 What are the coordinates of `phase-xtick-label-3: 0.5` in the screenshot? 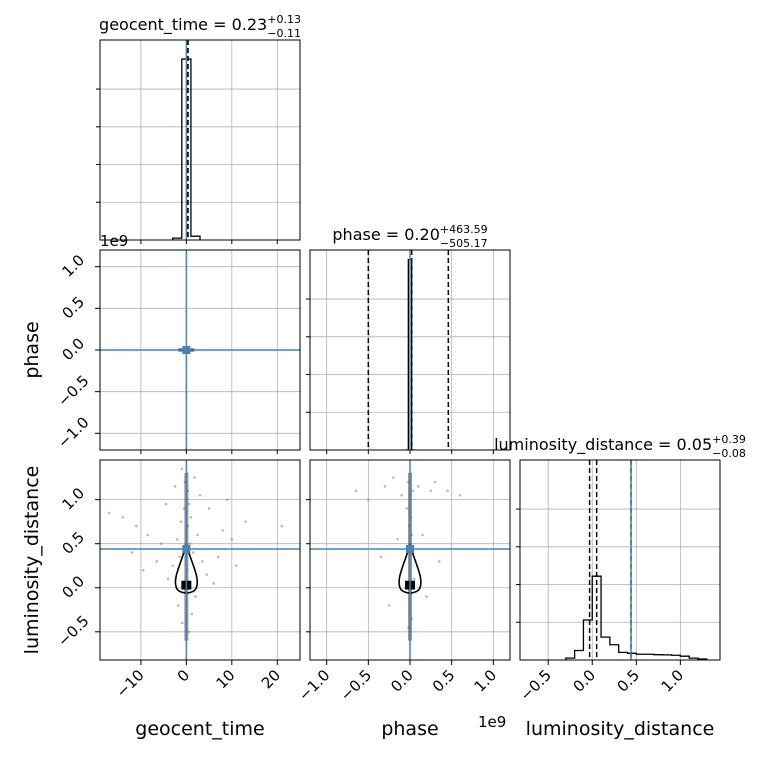 It's located at (444, 681).